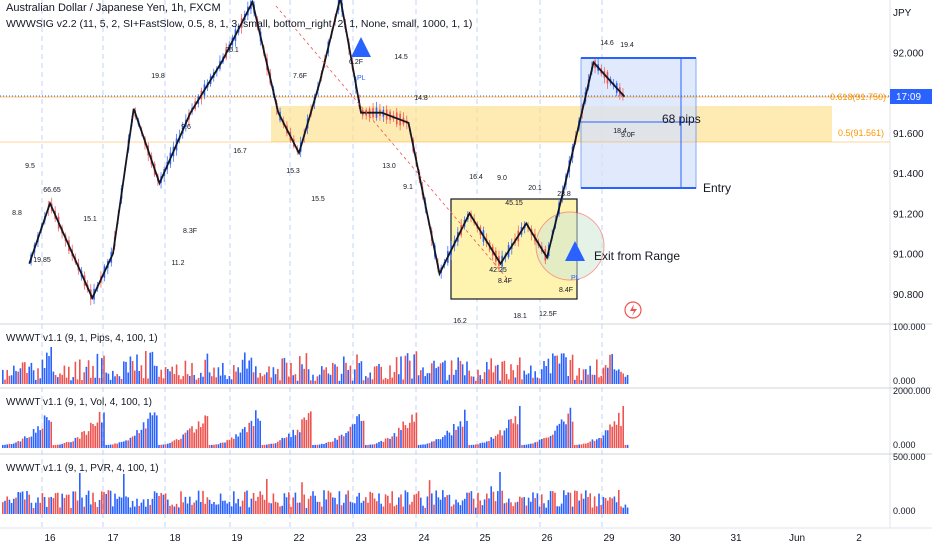 This screenshot has width=932, height=550. Describe the element at coordinates (575, 278) in the screenshot. I see `pl-label-lower: PL` at that location.